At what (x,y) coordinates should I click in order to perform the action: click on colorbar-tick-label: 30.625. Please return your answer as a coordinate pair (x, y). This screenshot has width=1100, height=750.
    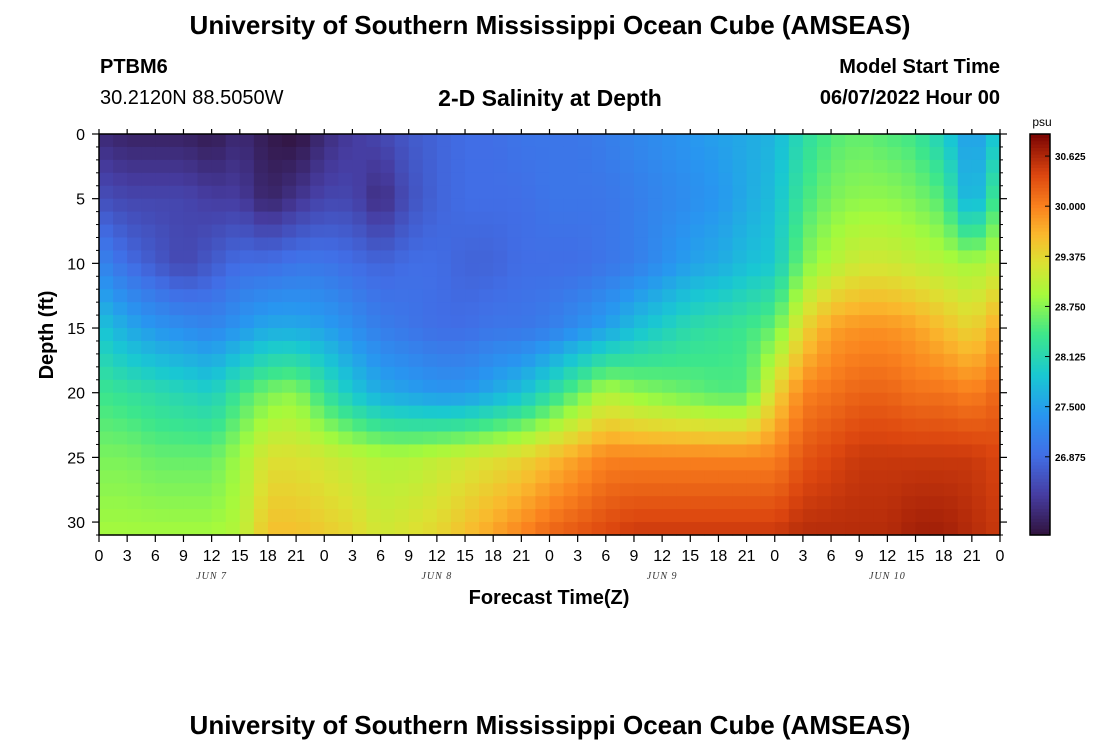
    Looking at the image, I should click on (1070, 157).